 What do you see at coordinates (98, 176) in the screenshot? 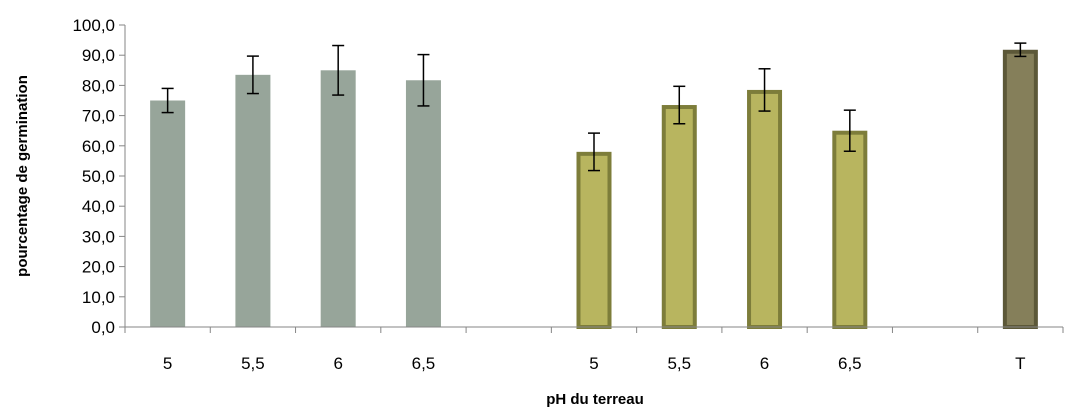
I see `y-tick-label: 50,0` at bounding box center [98, 176].